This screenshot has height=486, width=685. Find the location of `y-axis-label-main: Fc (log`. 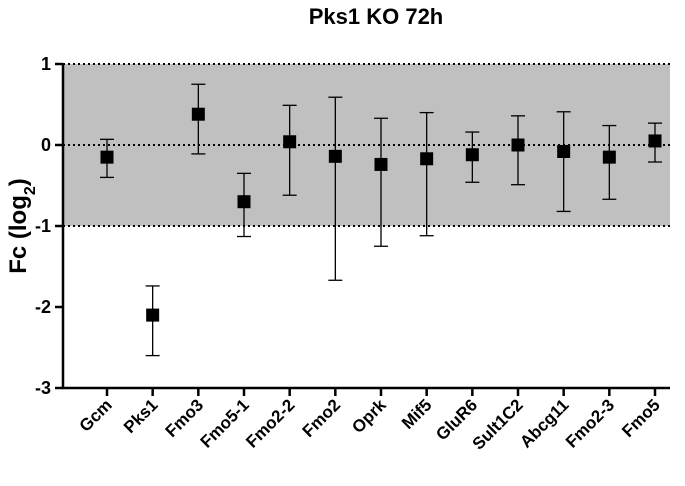

y-axis-label-main: Fc (log is located at coordinates (18, 234).